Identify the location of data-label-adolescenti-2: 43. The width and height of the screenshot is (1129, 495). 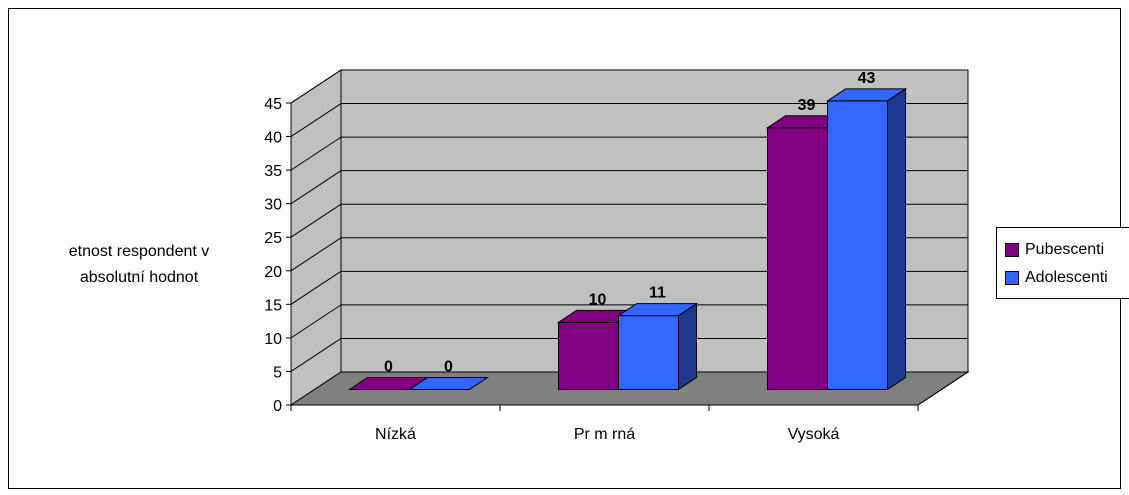
(867, 78).